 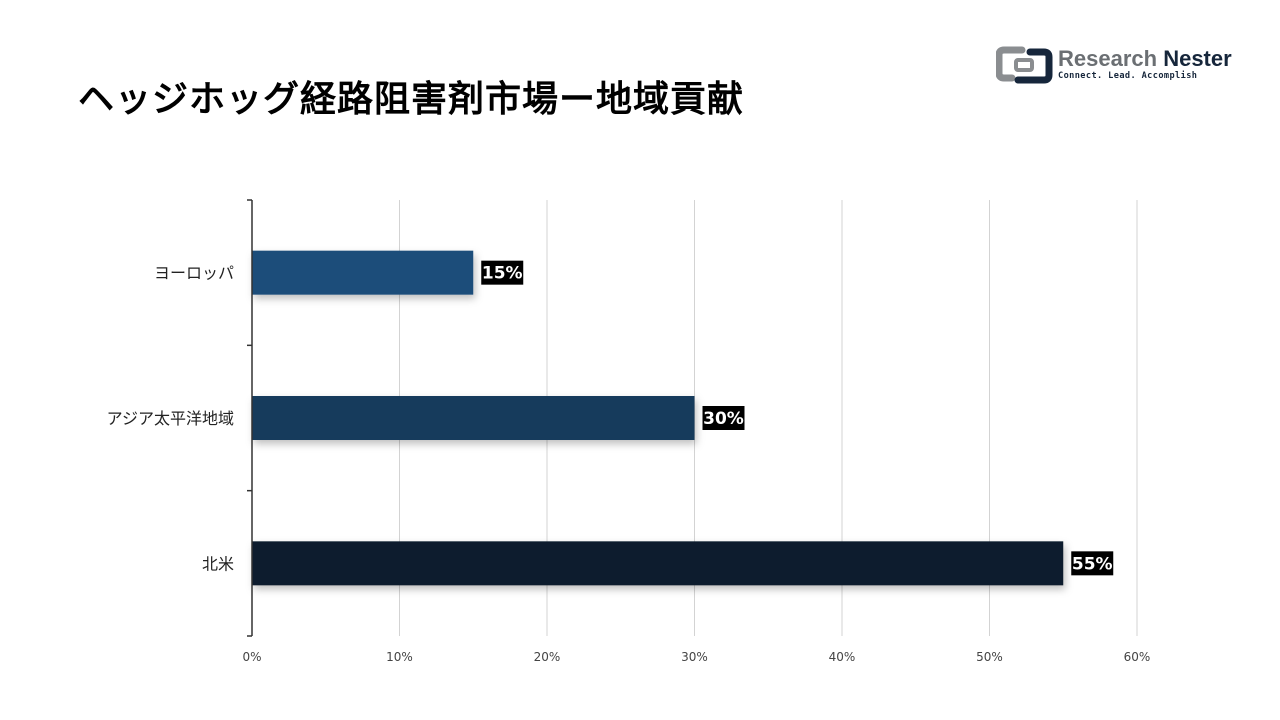 What do you see at coordinates (1137, 657) in the screenshot?
I see `x-tick-label: 60%` at bounding box center [1137, 657].